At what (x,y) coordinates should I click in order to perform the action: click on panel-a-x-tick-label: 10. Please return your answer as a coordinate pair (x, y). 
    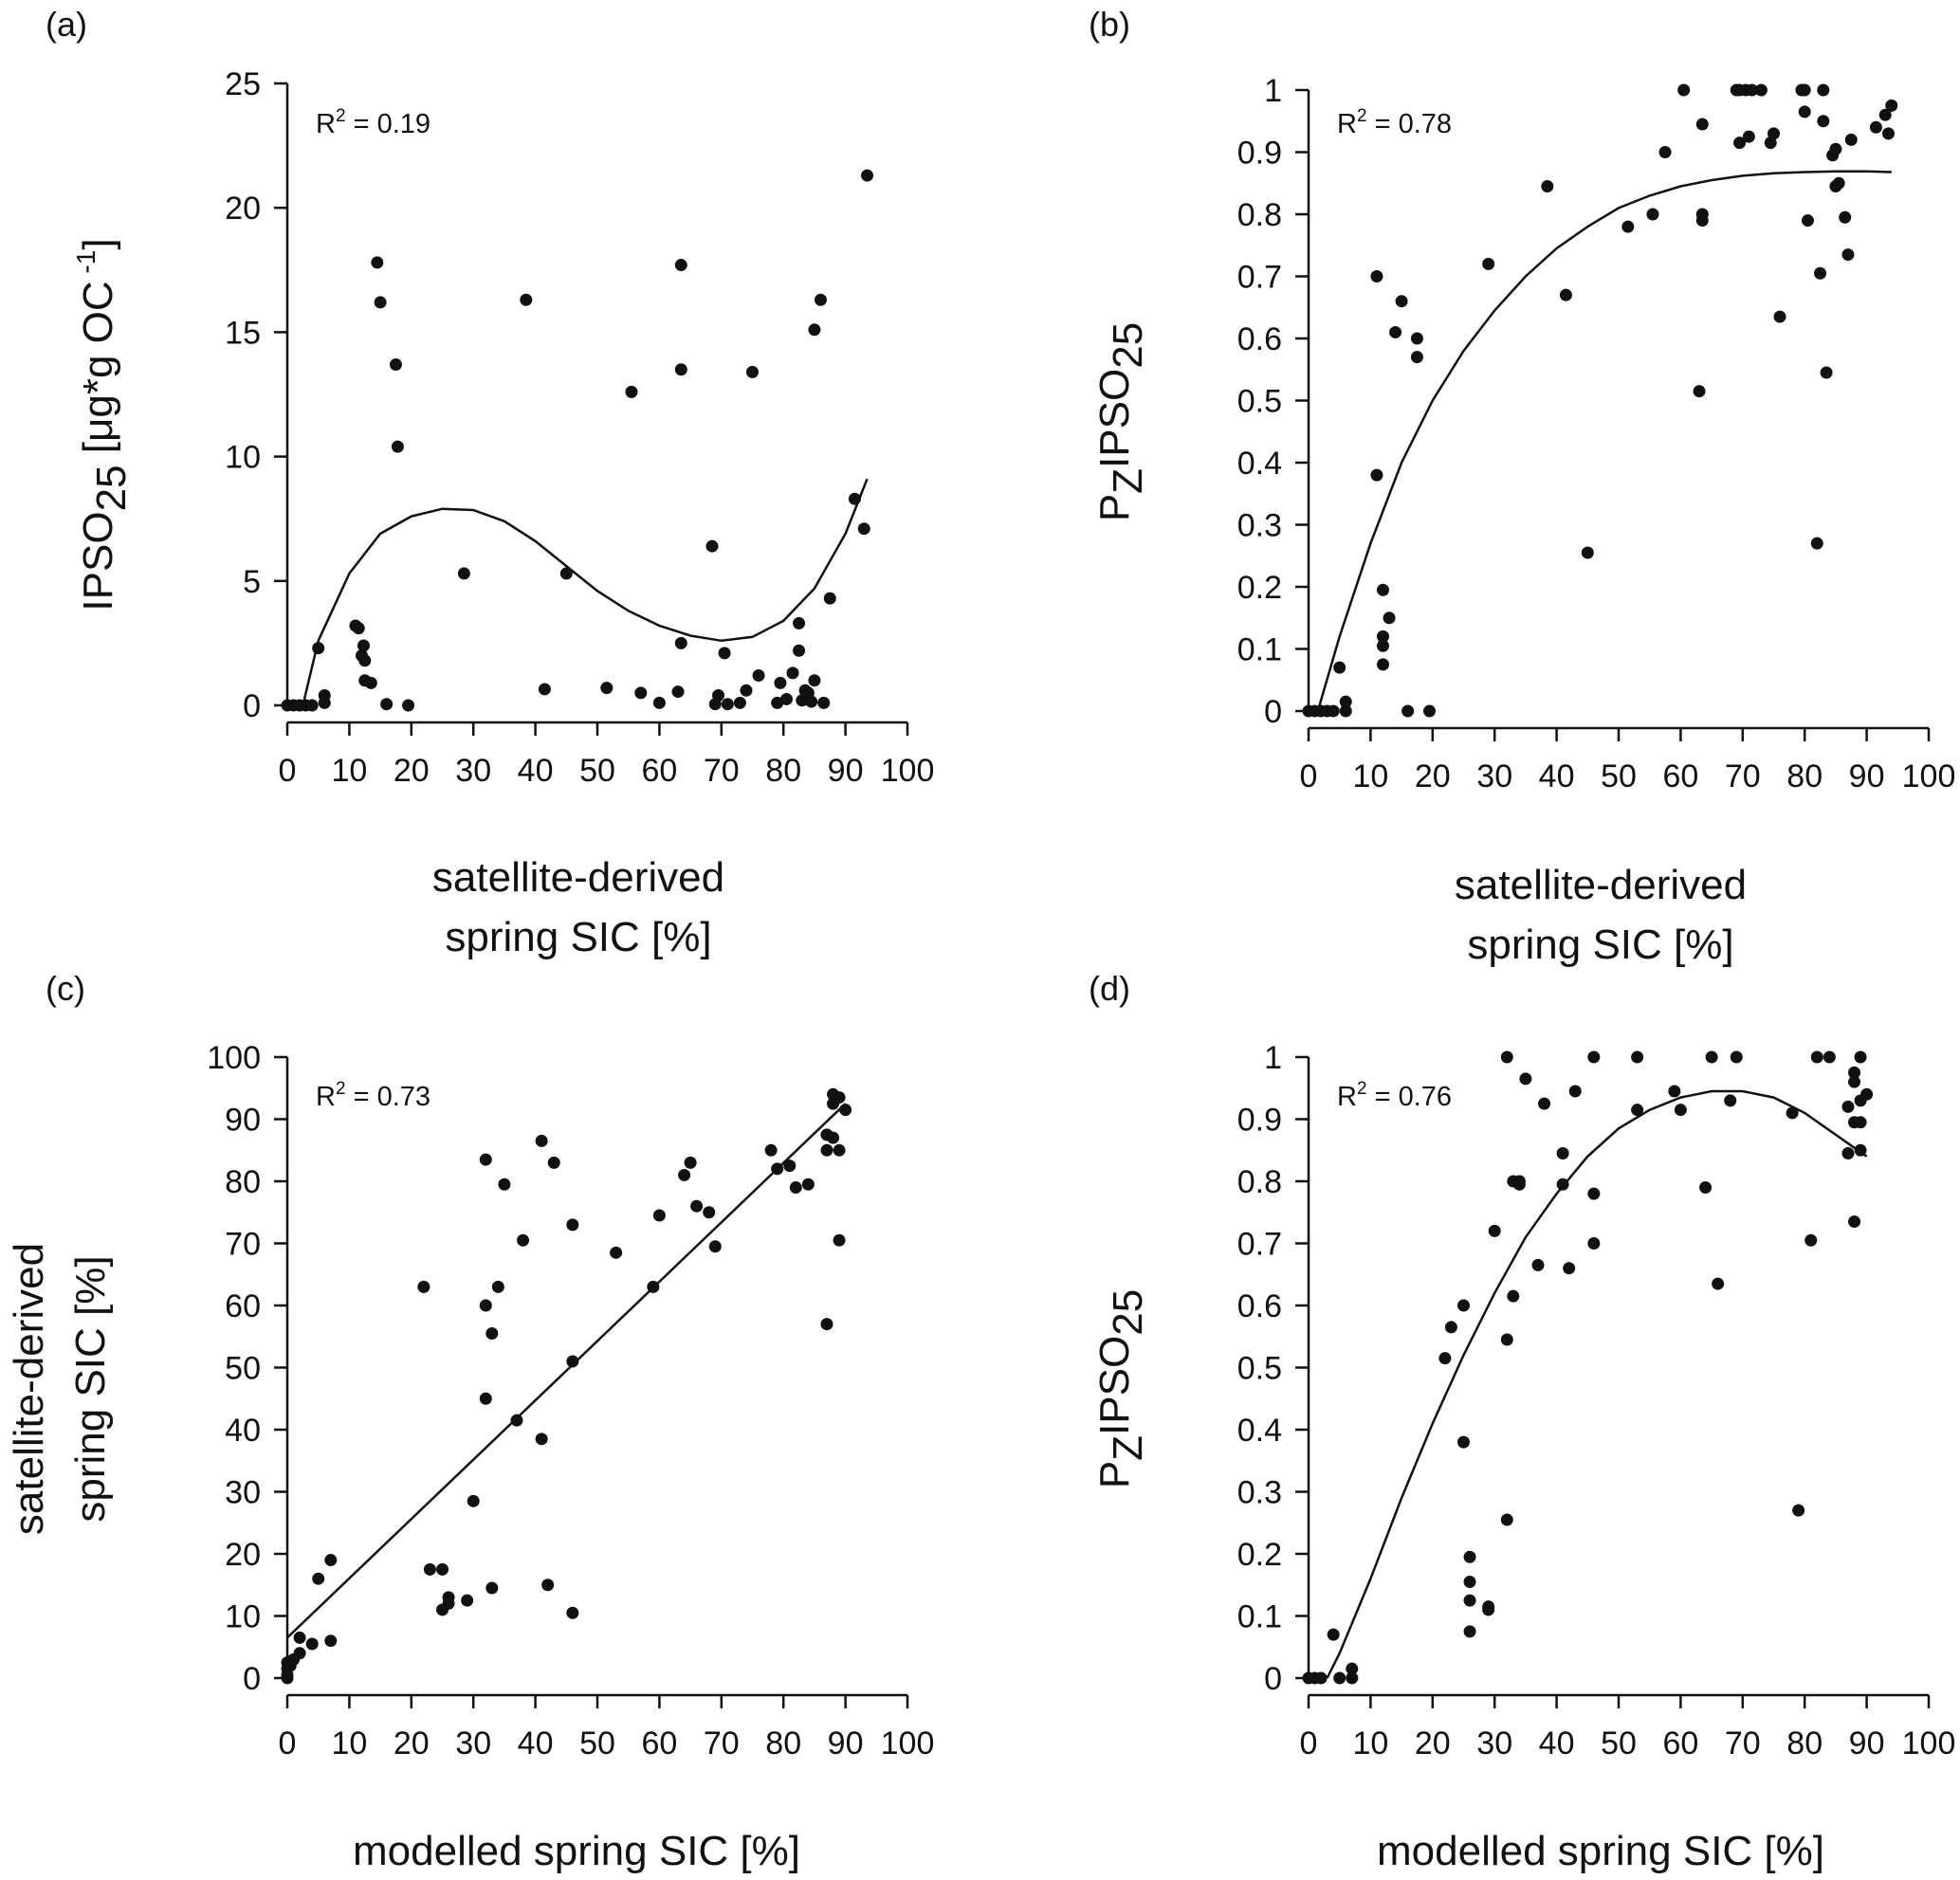
    Looking at the image, I should click on (349, 771).